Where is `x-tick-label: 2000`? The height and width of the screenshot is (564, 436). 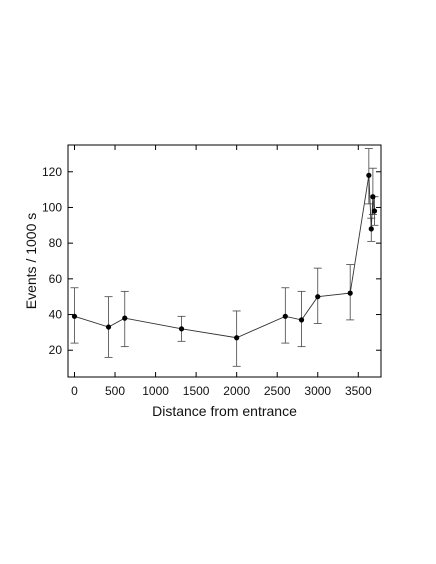
x-tick-label: 2000 is located at coordinates (236, 391).